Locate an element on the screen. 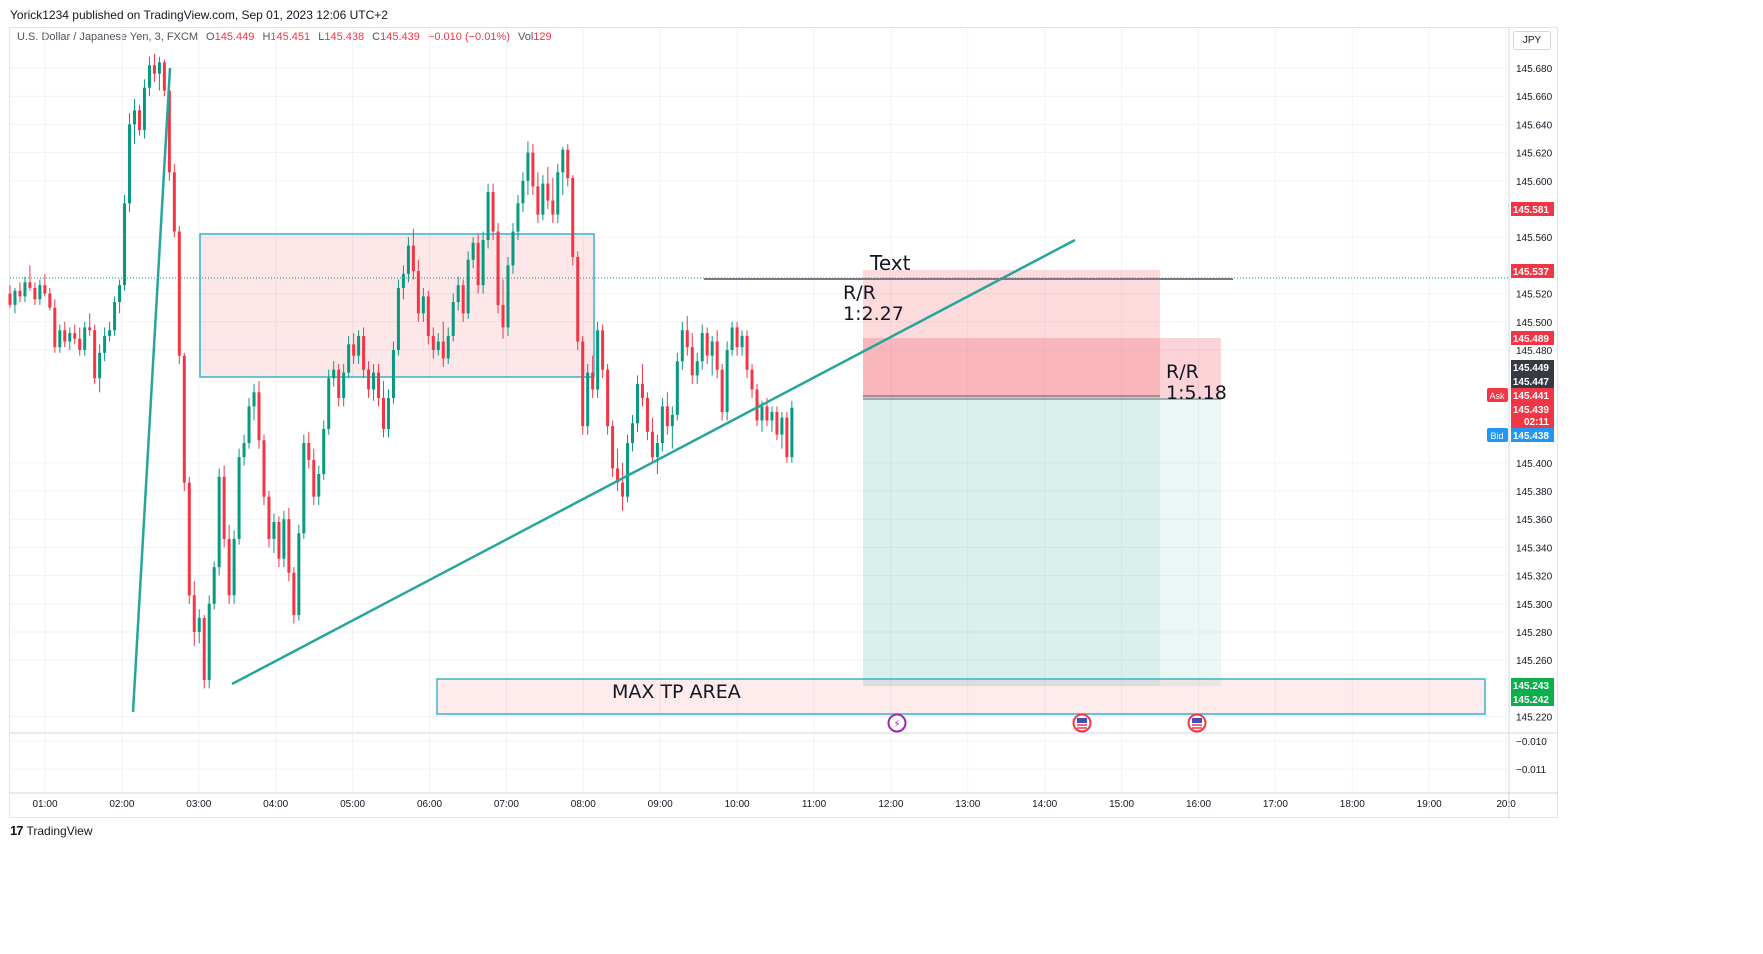  price-badge-value: 145.447 is located at coordinates (1531, 382).